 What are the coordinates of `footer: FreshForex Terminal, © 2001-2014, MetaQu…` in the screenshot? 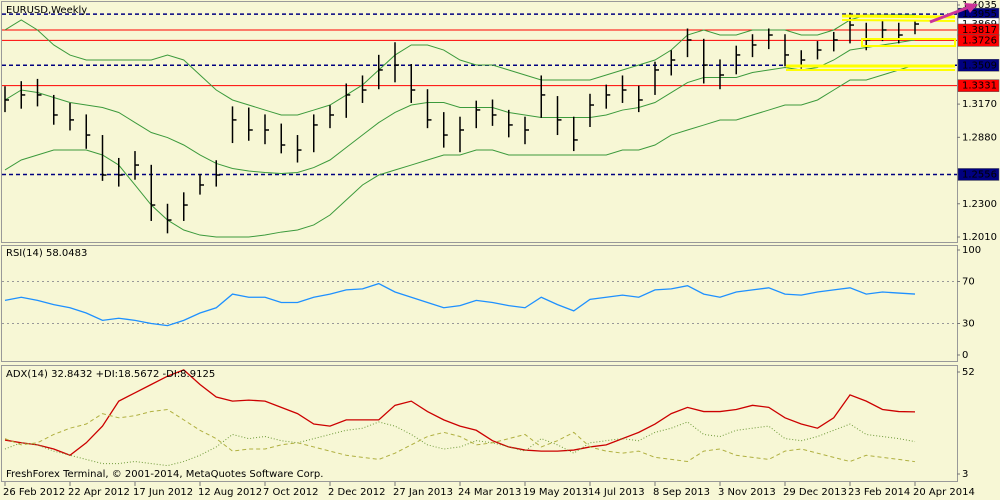 It's located at (164, 474).